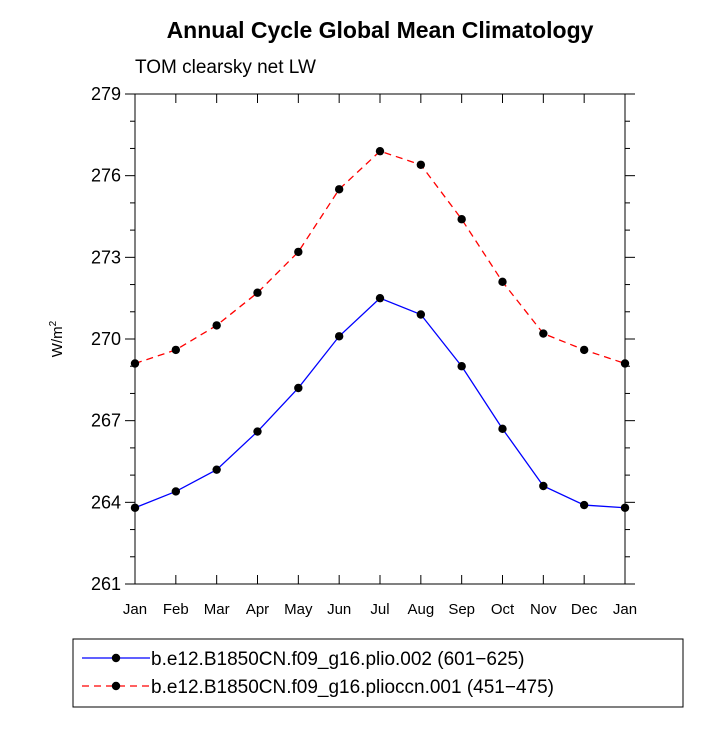  I want to click on y-tick-label: 279, so click(106, 94).